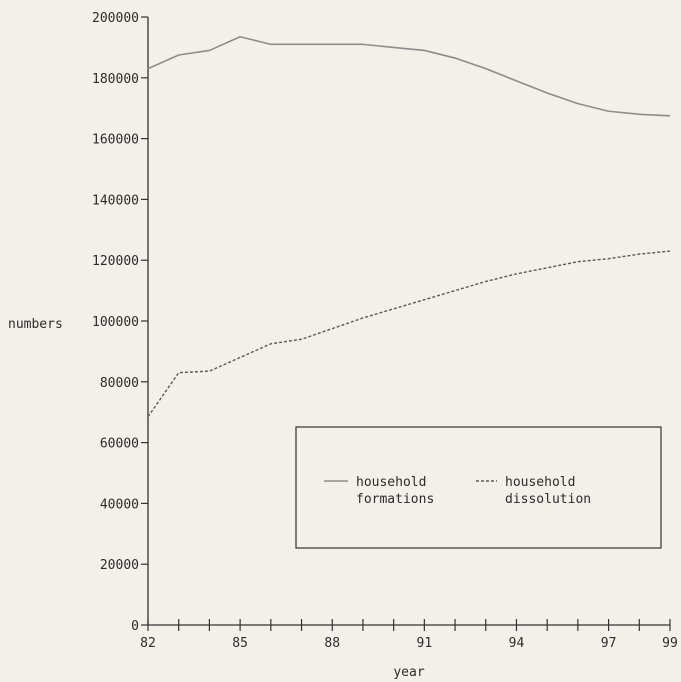 This screenshot has width=681, height=682. What do you see at coordinates (115, 261) in the screenshot?
I see `y-tick-label: 120000` at bounding box center [115, 261].